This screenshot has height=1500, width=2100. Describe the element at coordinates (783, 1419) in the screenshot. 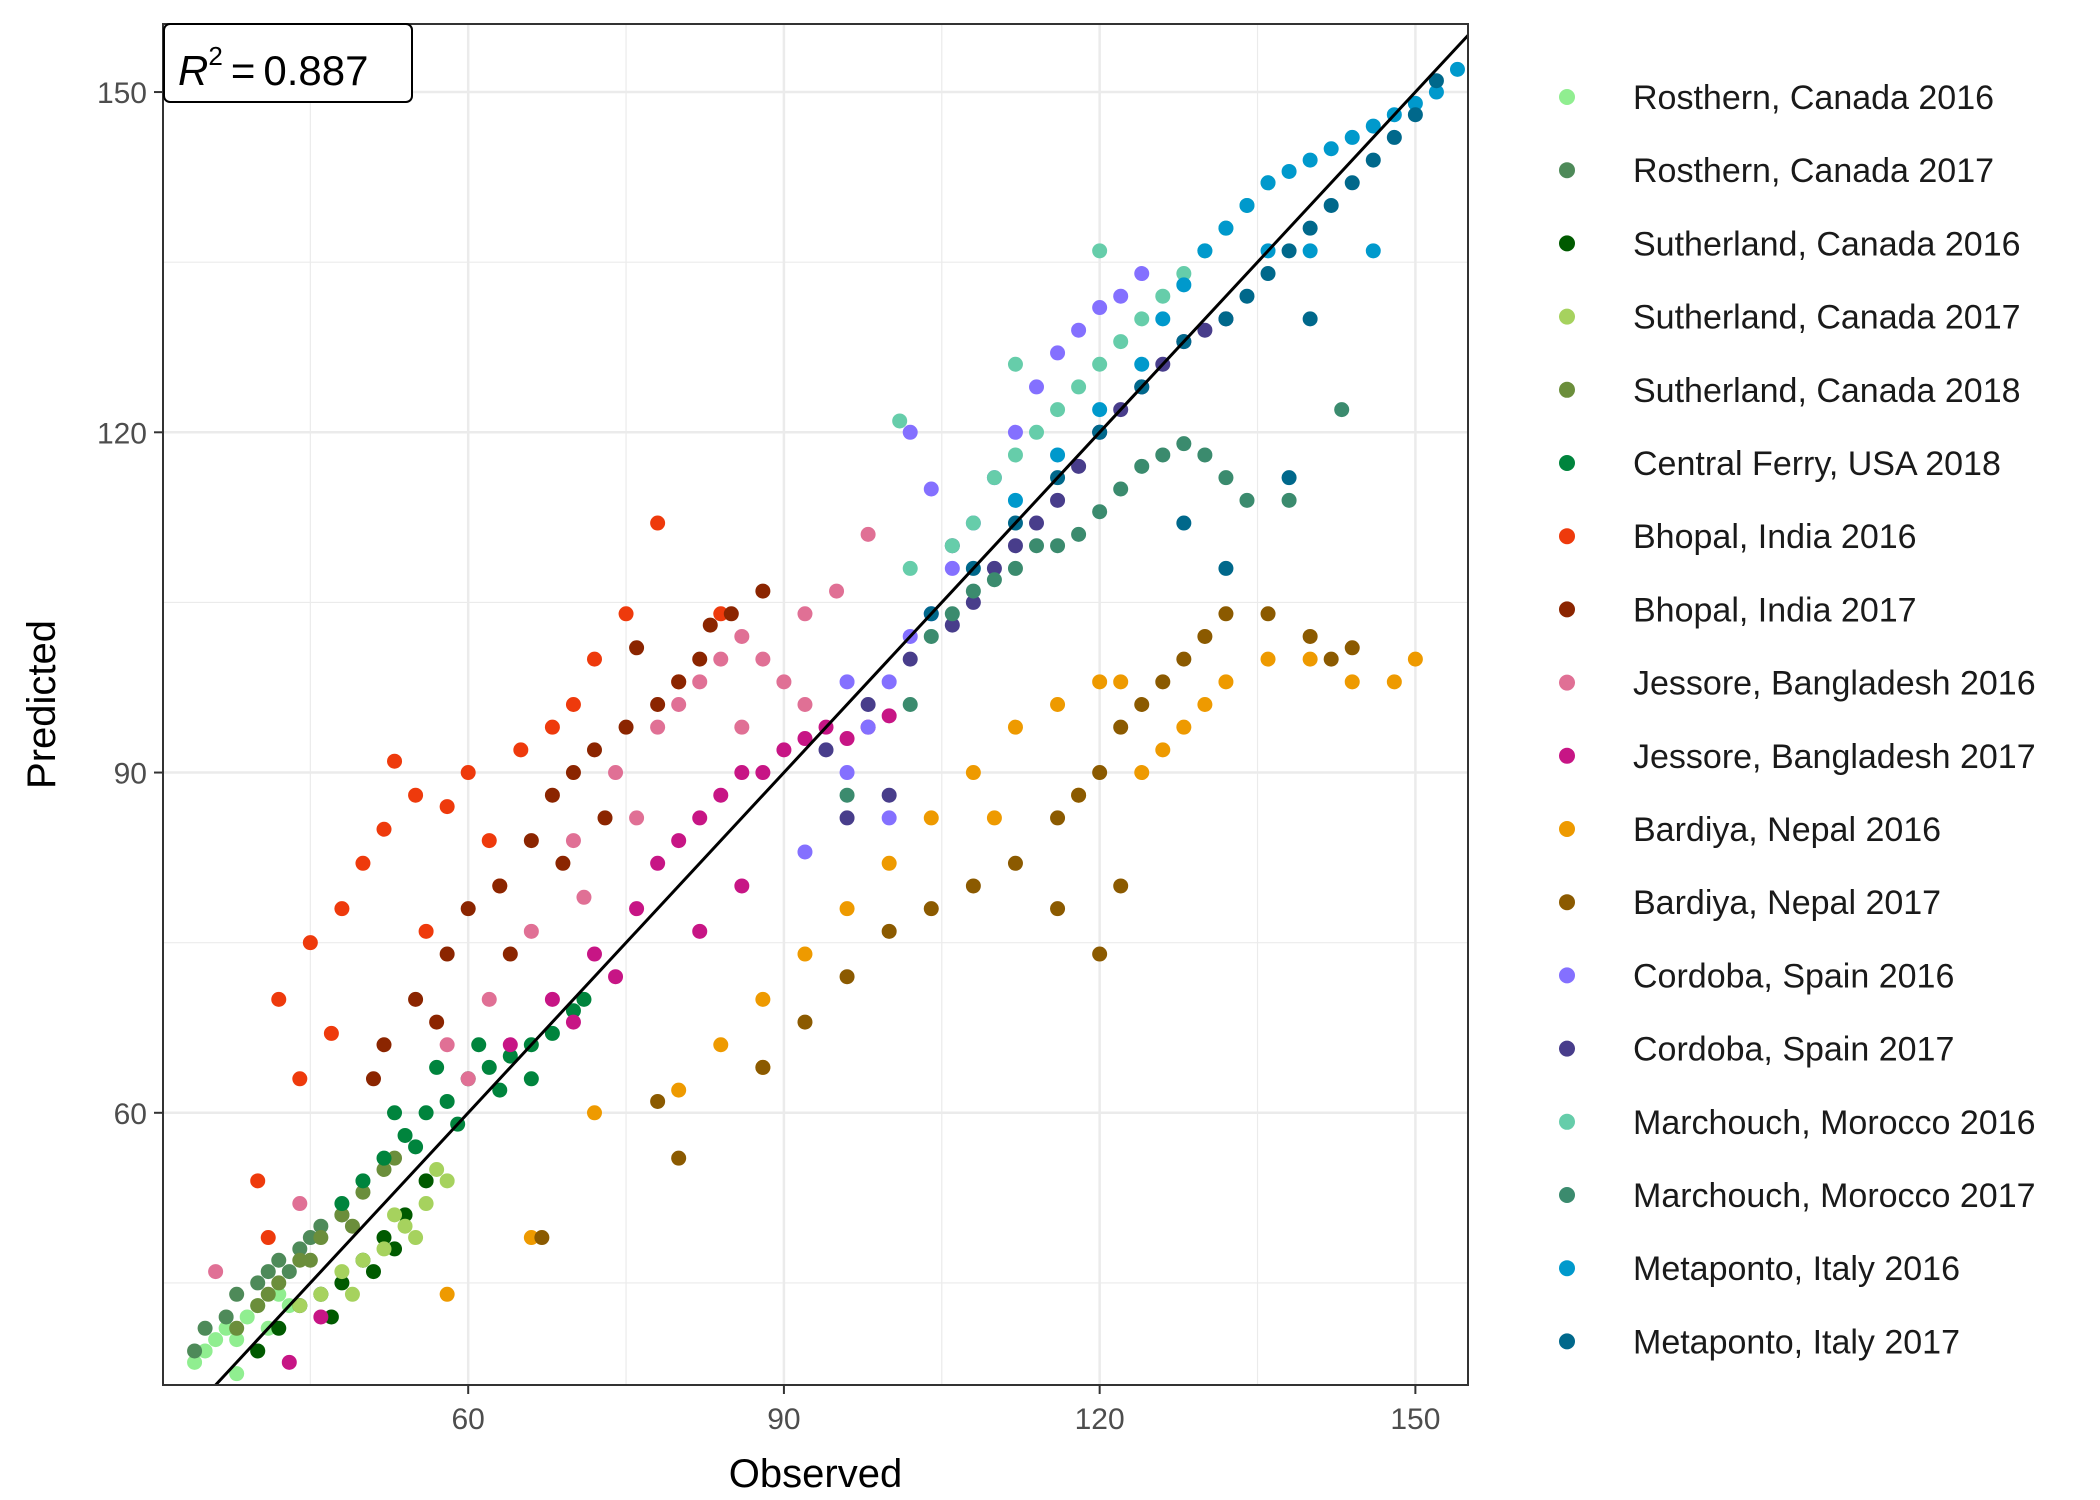

I see `x-tick-label: 90` at that location.